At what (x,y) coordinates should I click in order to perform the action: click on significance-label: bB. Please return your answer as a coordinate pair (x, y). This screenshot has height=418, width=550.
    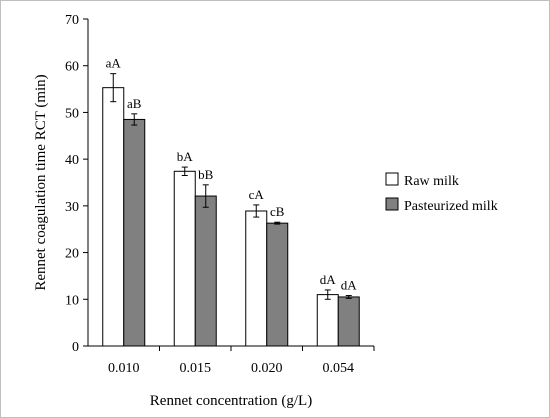
    Looking at the image, I should click on (206, 174).